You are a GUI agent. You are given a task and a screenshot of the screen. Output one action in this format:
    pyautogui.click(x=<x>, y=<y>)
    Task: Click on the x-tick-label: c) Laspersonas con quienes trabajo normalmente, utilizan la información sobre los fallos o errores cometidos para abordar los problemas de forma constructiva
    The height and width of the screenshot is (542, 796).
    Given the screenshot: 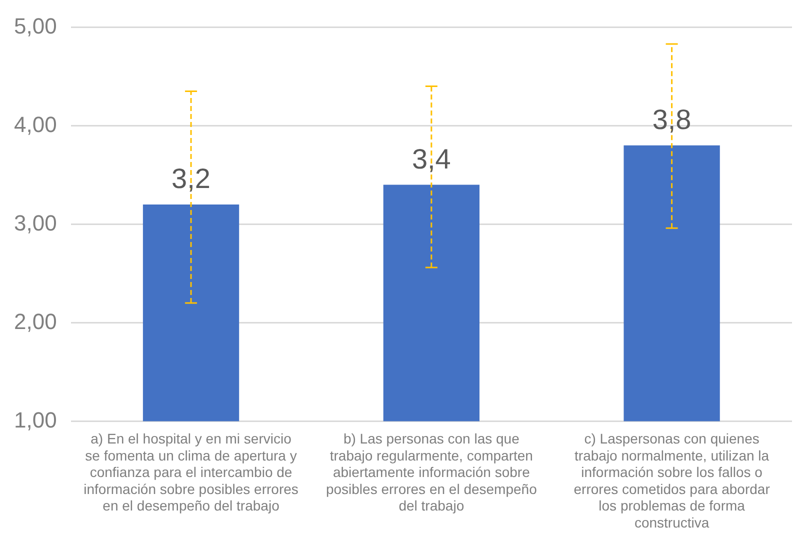 What is the action you would take?
    pyautogui.click(x=672, y=480)
    